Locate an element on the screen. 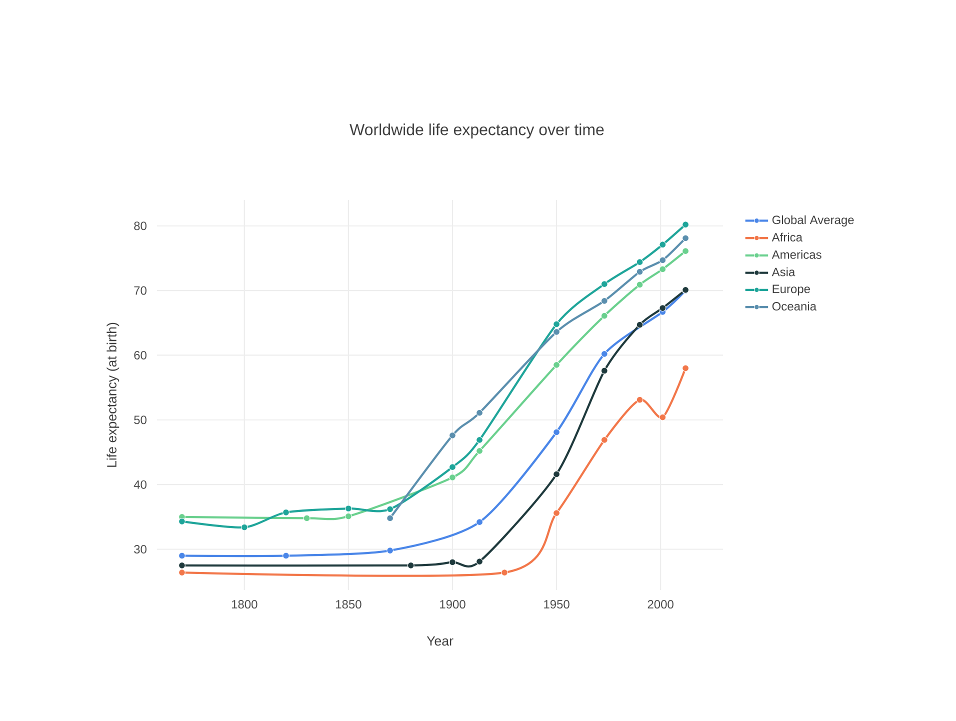 Image resolution: width=956 pixels, height=721 pixels. chart-title: Worldwide life expectancy over time is located at coordinates (477, 131).